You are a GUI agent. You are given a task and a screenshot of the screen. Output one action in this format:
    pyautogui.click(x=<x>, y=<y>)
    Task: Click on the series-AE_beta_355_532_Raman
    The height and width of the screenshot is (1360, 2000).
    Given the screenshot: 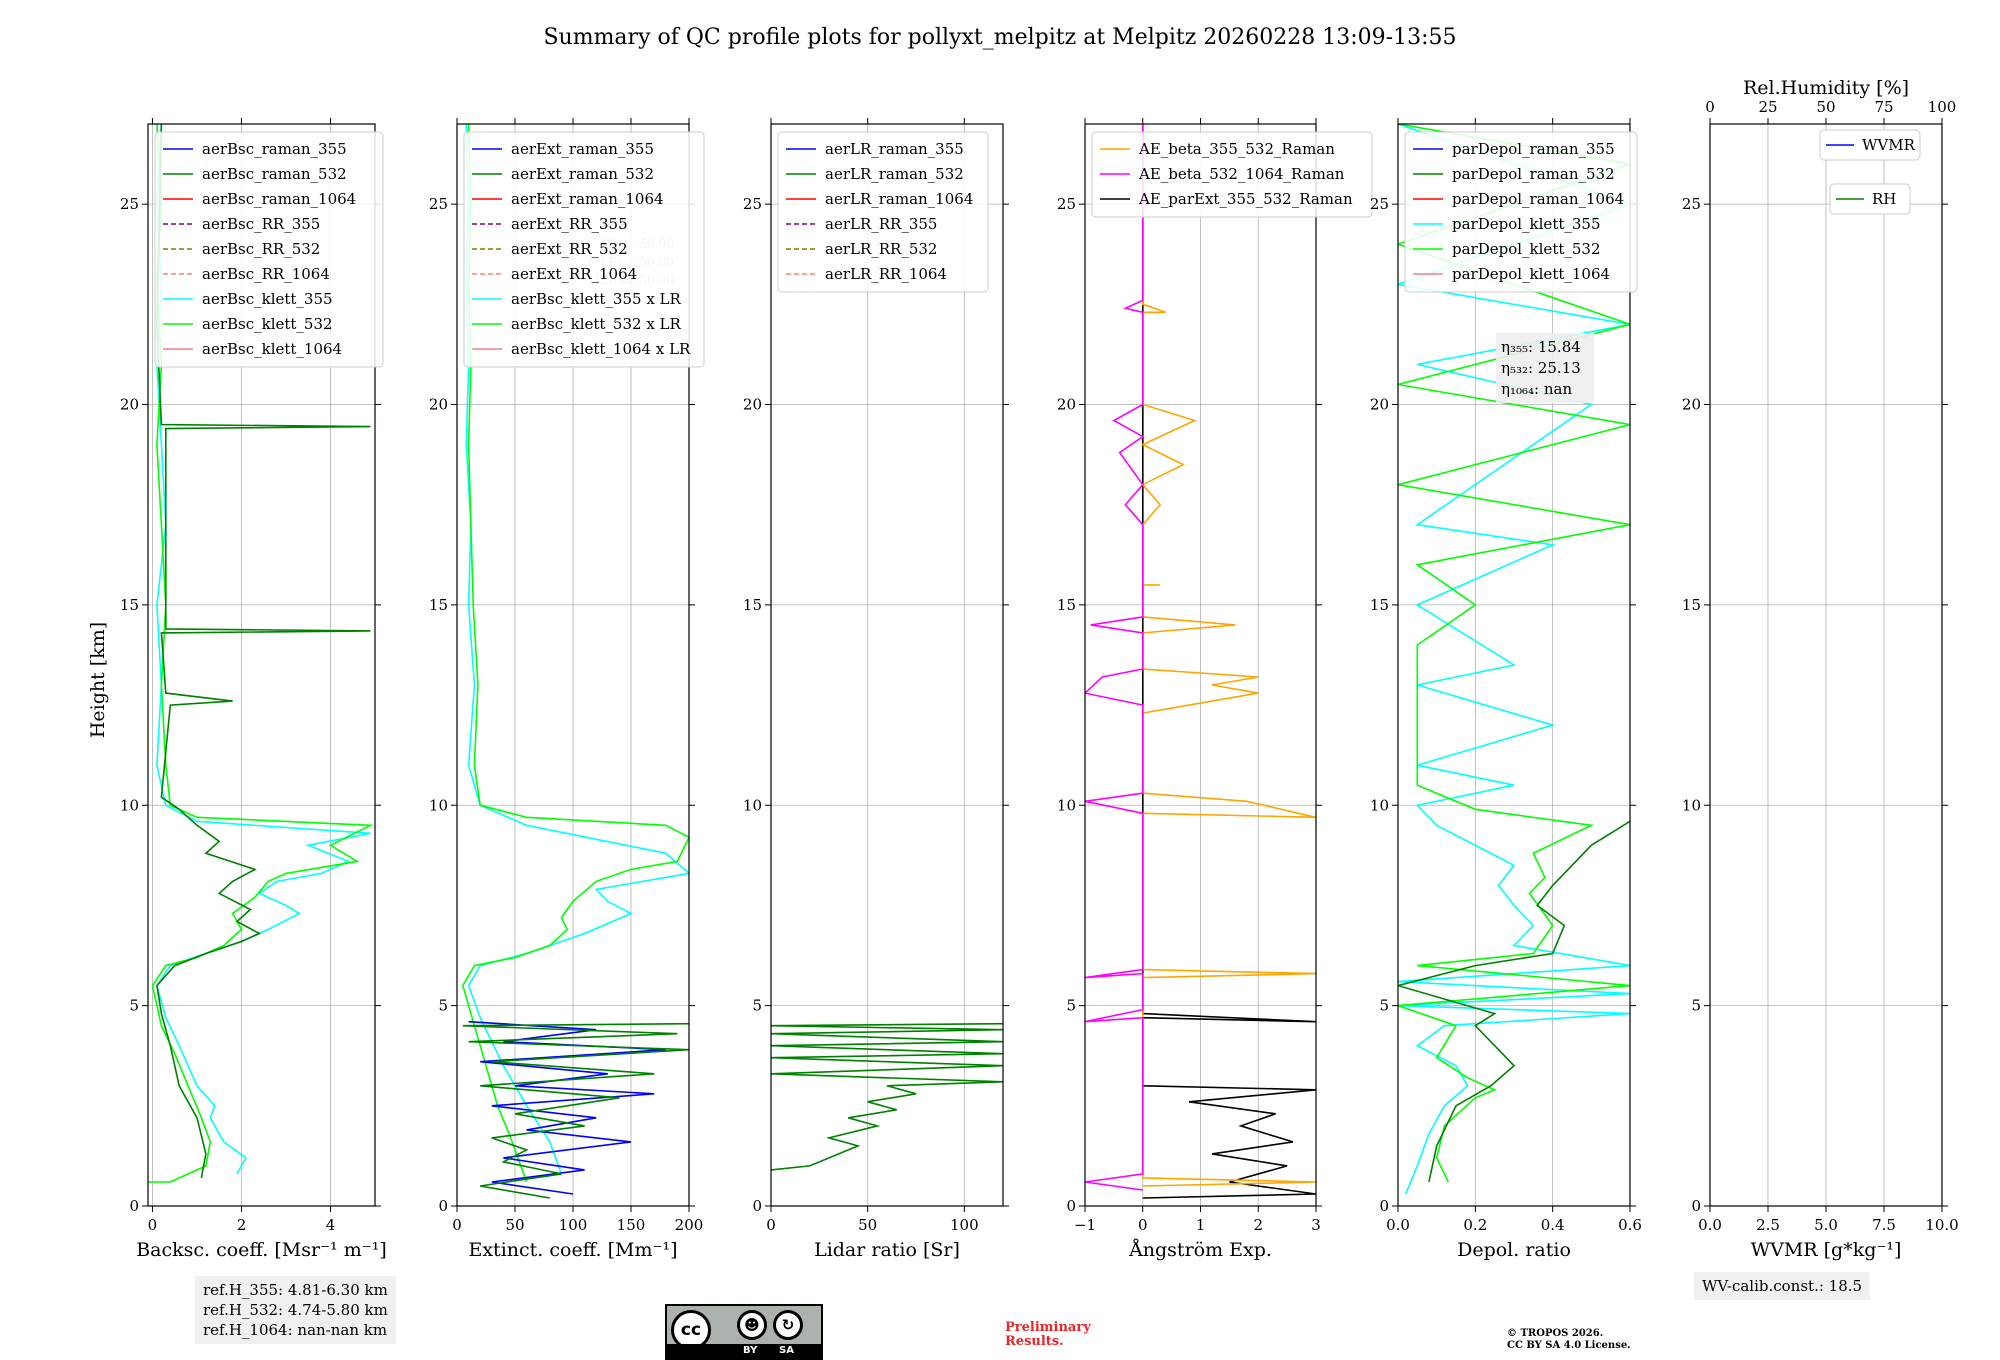 What is the action you would take?
    pyautogui.click(x=1228, y=655)
    